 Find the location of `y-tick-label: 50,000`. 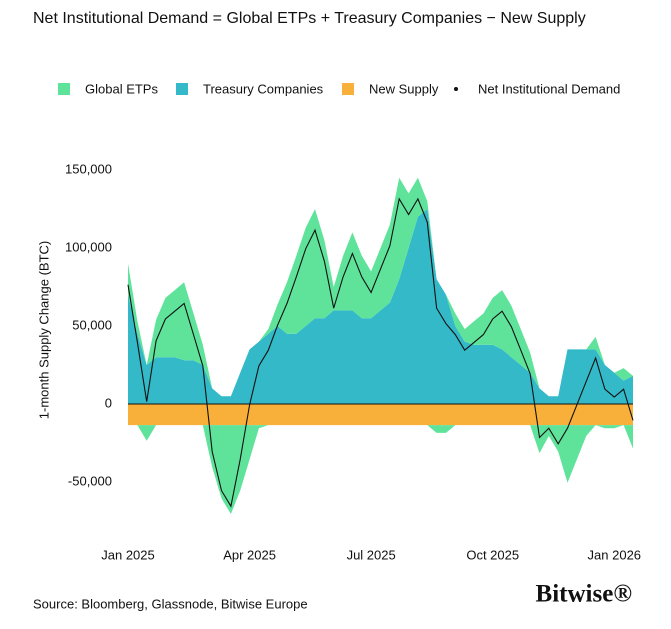

y-tick-label: 50,000 is located at coordinates (92, 324).